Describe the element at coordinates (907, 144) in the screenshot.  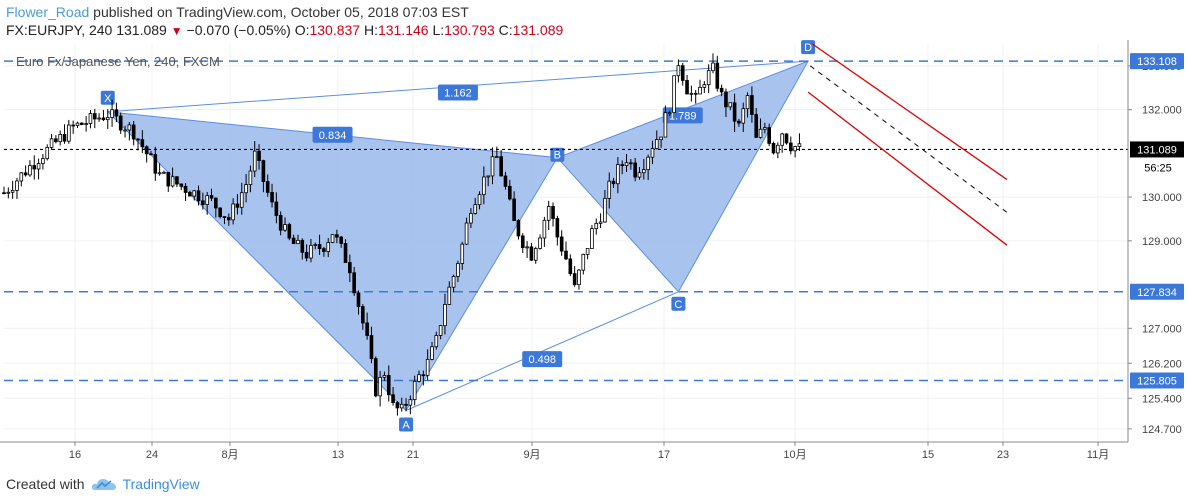
I see `price-channel` at that location.